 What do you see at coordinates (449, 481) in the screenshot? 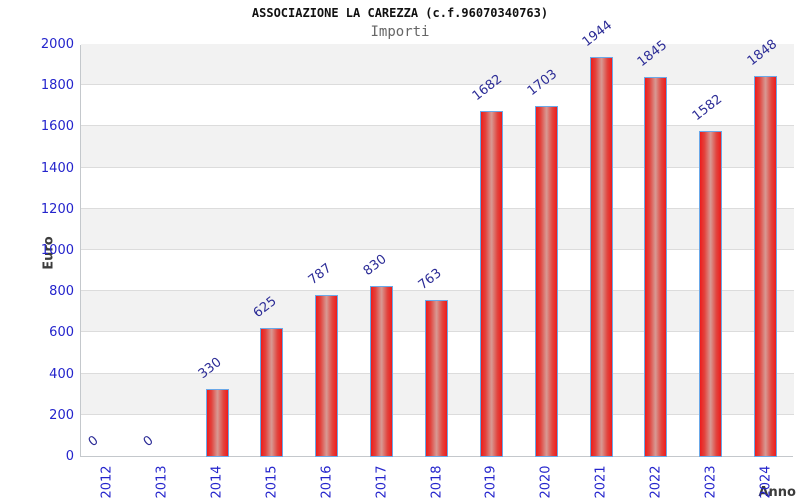
I see `x-tick-label-2018: 2018` at bounding box center [449, 481].